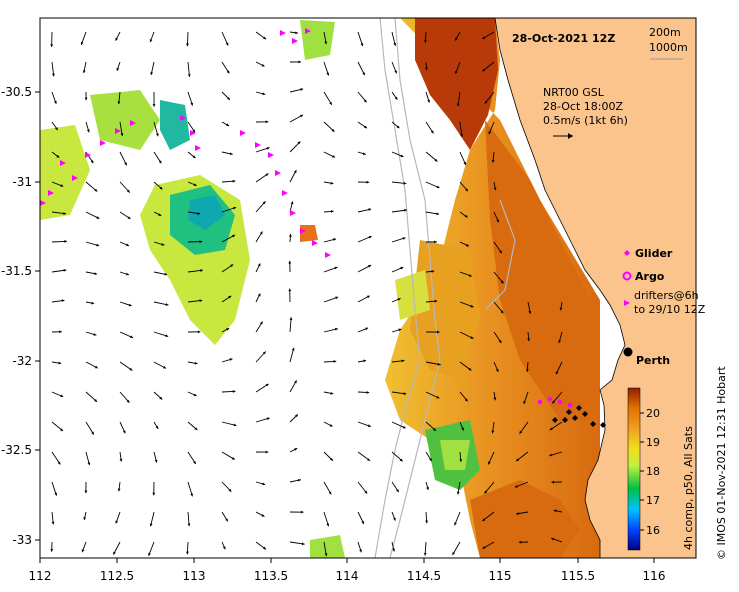  What do you see at coordinates (22, 361) in the screenshot?
I see `y-tick-label: -32` at bounding box center [22, 361].